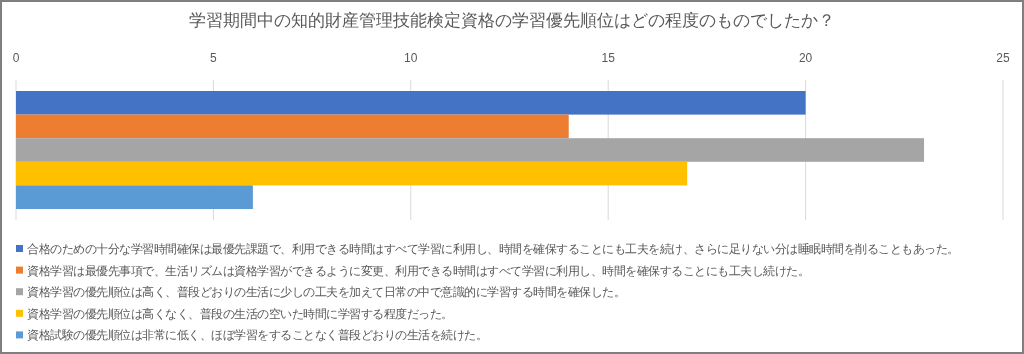 This screenshot has height=354, width=1024. Describe the element at coordinates (326, 292) in the screenshot. I see `legend-label: 資格学習の優先順位は高く、普段どおりの生活に少しの工夫を加えて日常の中で意識的に学習する時間を確保した。` at that location.